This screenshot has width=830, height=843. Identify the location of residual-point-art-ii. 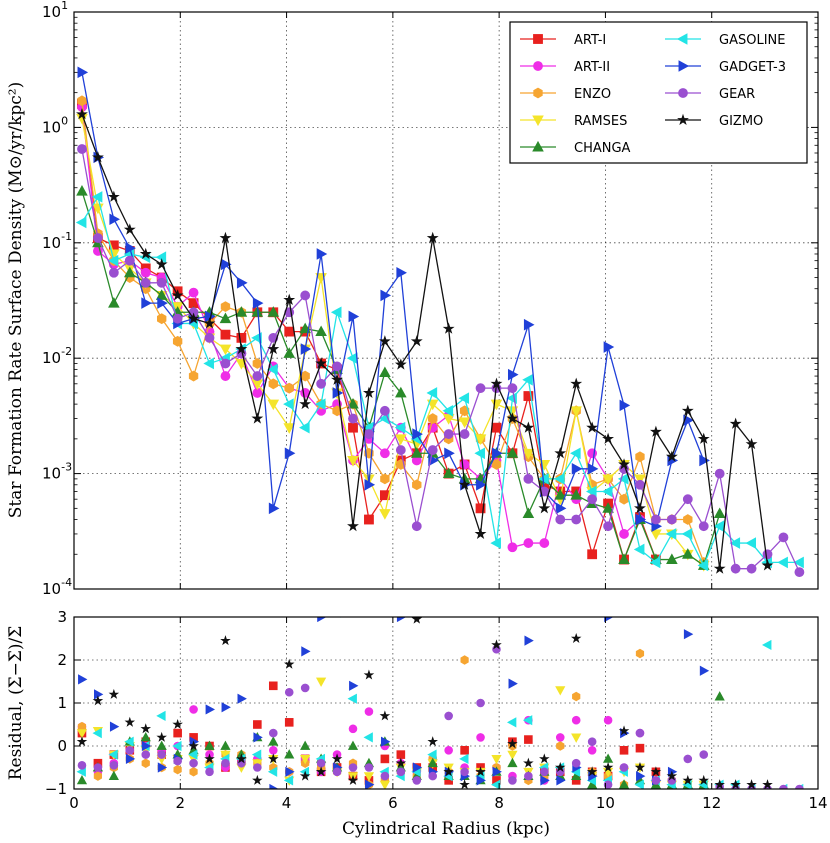
(608, 720).